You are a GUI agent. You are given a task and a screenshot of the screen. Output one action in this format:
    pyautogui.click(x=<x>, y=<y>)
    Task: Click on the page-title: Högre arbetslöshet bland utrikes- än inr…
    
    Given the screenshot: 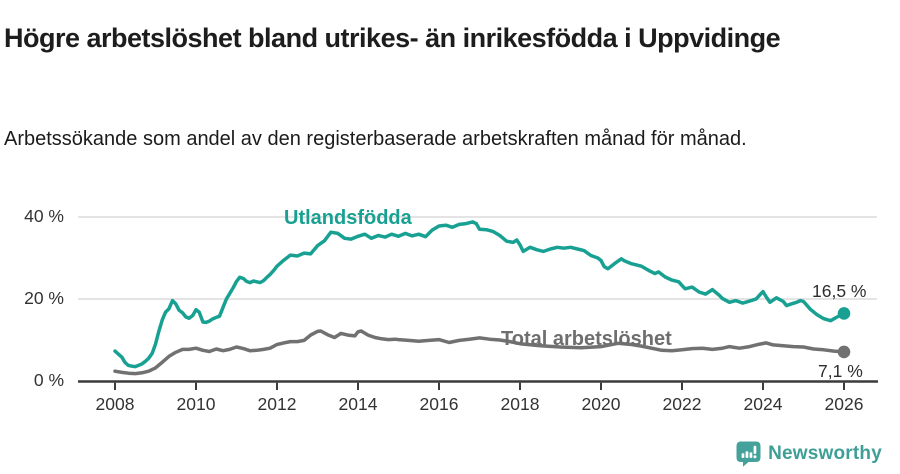 What is the action you would take?
    pyautogui.click(x=392, y=38)
    